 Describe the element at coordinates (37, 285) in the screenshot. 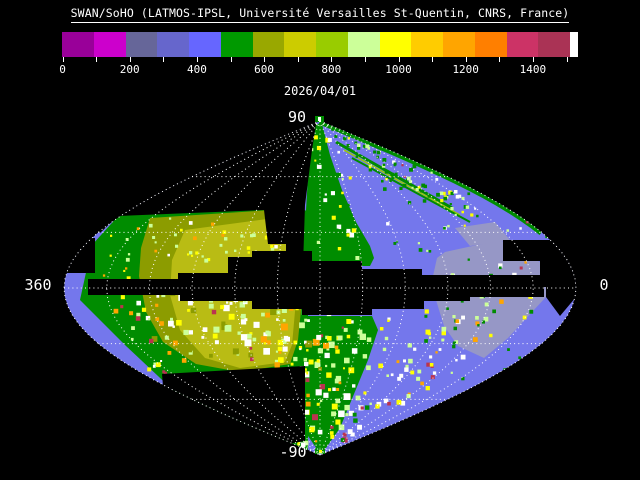

I see `lon-left-label: 360` at that location.